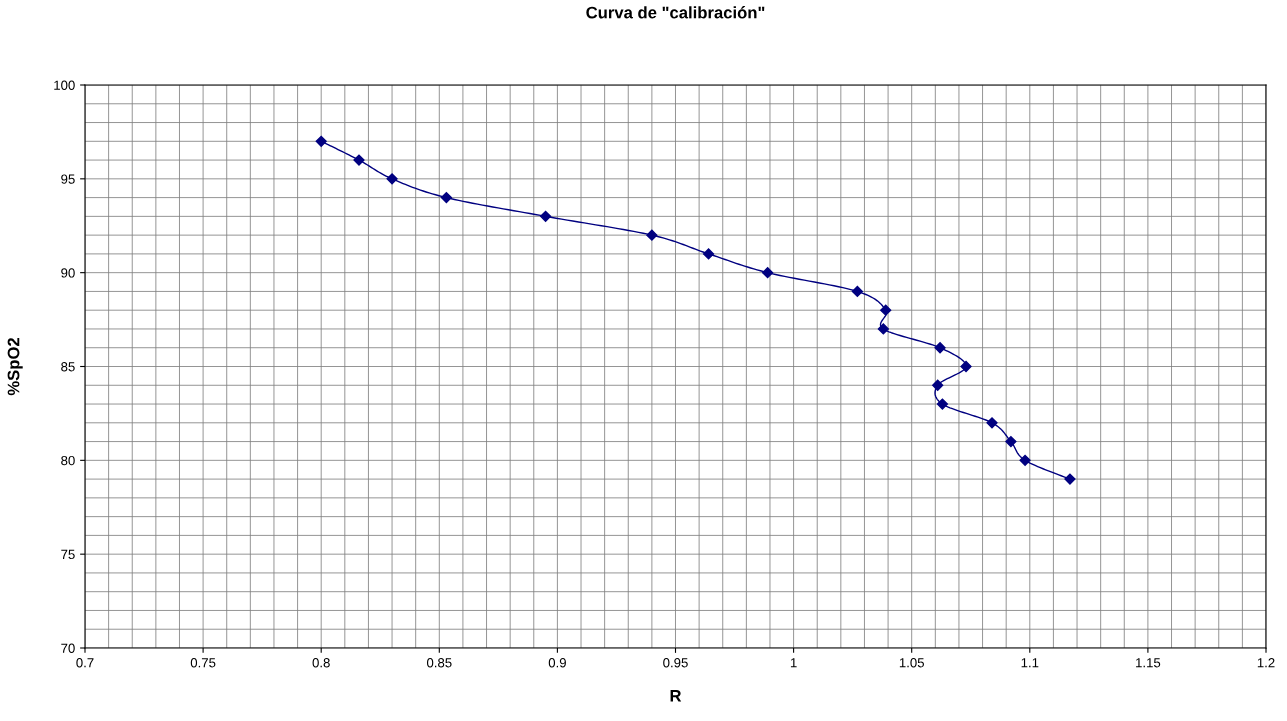  I want to click on x-tick-label: 0.9, so click(557, 663).